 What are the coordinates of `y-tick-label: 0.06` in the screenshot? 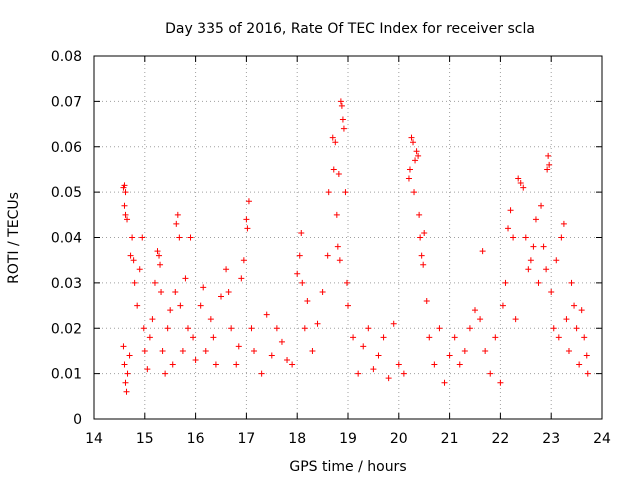 It's located at (66, 148).